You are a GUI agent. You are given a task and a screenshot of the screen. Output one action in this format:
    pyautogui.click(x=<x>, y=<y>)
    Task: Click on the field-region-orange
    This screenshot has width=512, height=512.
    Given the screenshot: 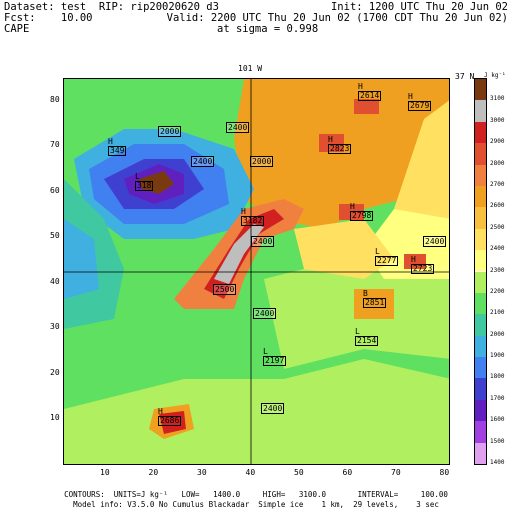 What is the action you would take?
    pyautogui.click(x=341, y=154)
    